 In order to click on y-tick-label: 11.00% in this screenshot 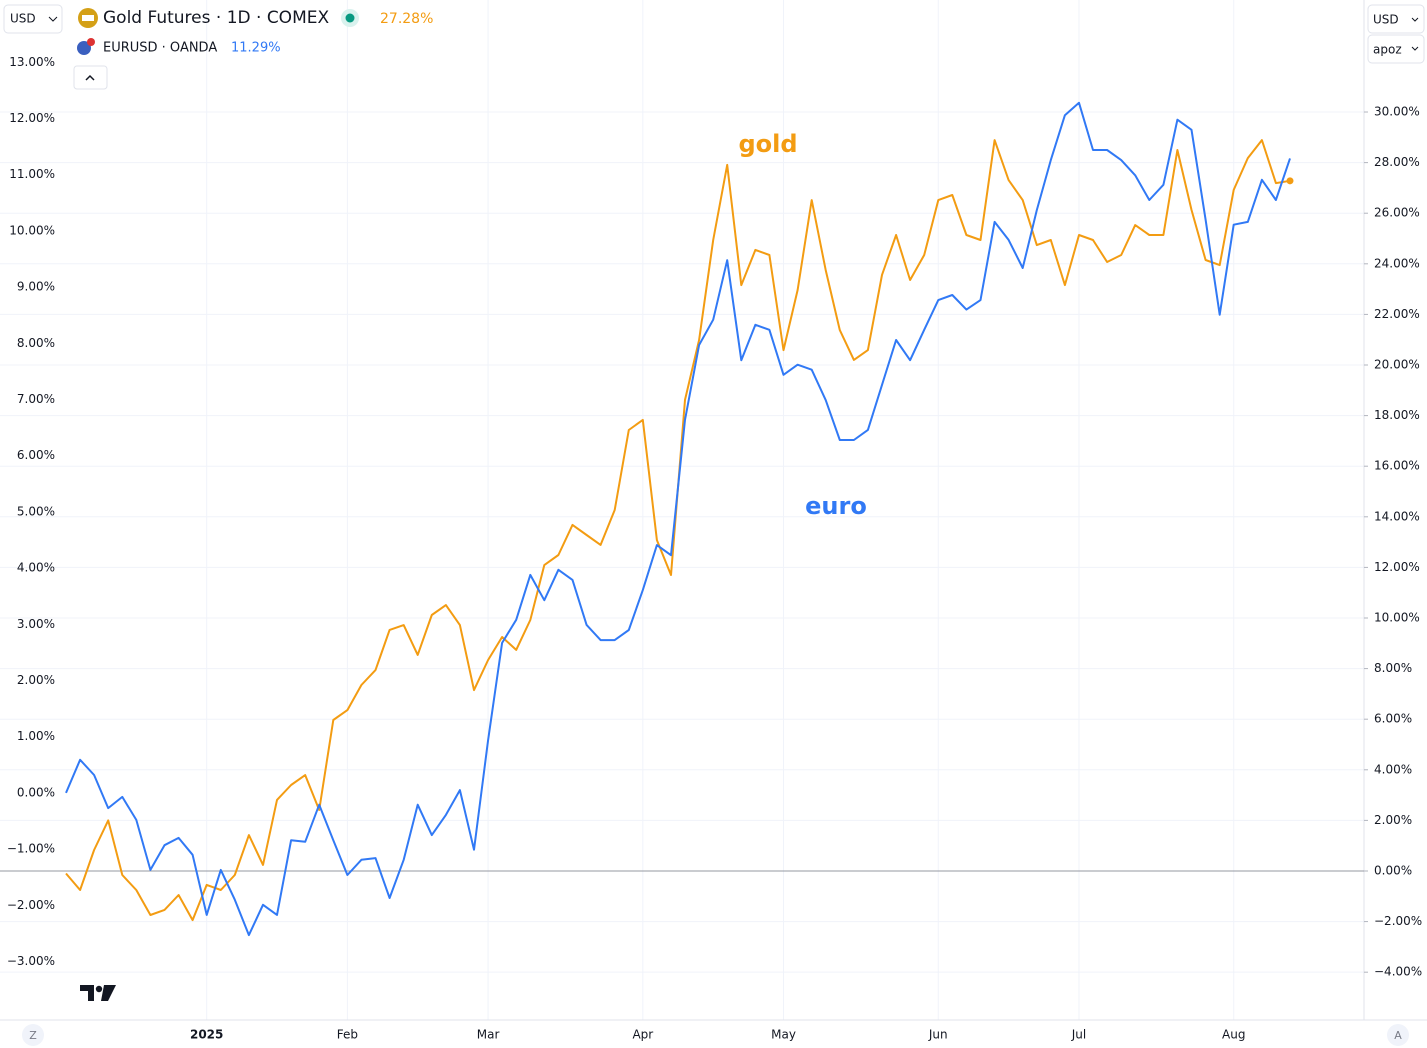, I will do `click(32, 174)`.